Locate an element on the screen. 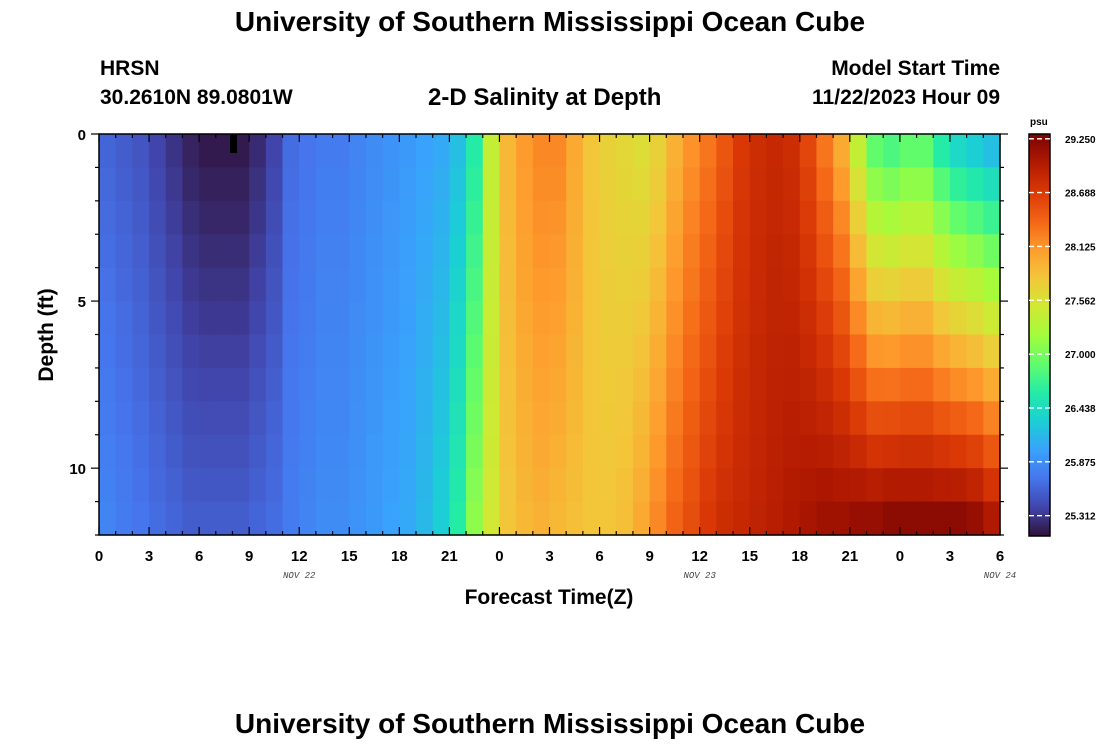 The image size is (1100, 750). x-tick-label: 12 is located at coordinates (299, 556).